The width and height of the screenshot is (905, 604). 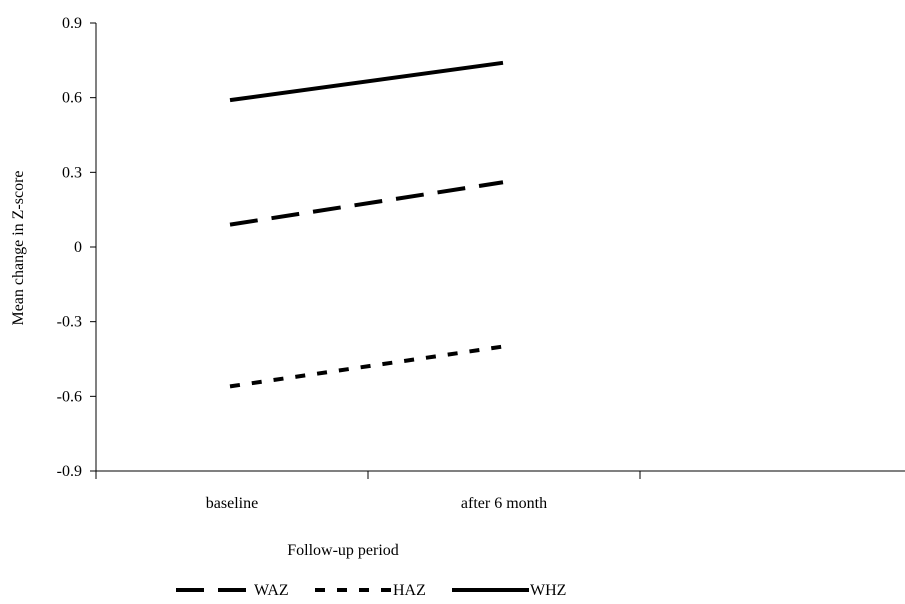 I want to click on y-tick-label: -0.3, so click(x=69, y=322).